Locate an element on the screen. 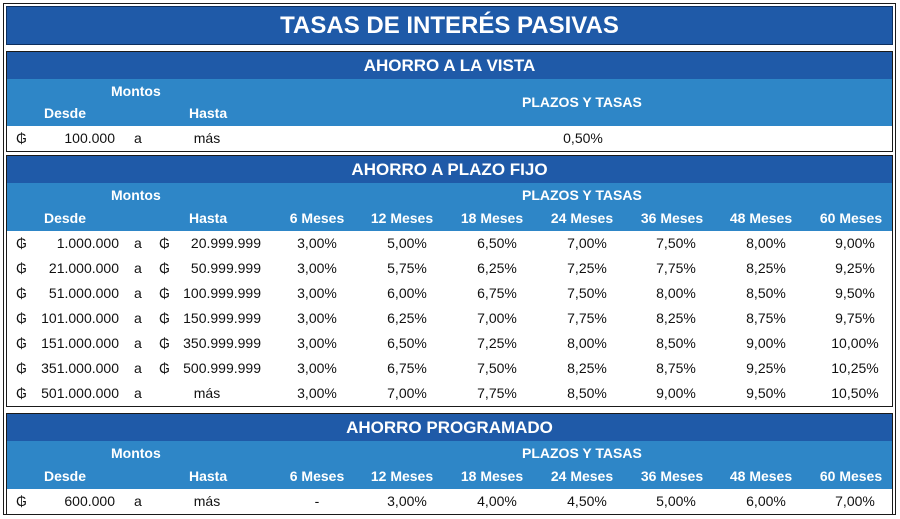  rate-value: - is located at coordinates (317, 501).